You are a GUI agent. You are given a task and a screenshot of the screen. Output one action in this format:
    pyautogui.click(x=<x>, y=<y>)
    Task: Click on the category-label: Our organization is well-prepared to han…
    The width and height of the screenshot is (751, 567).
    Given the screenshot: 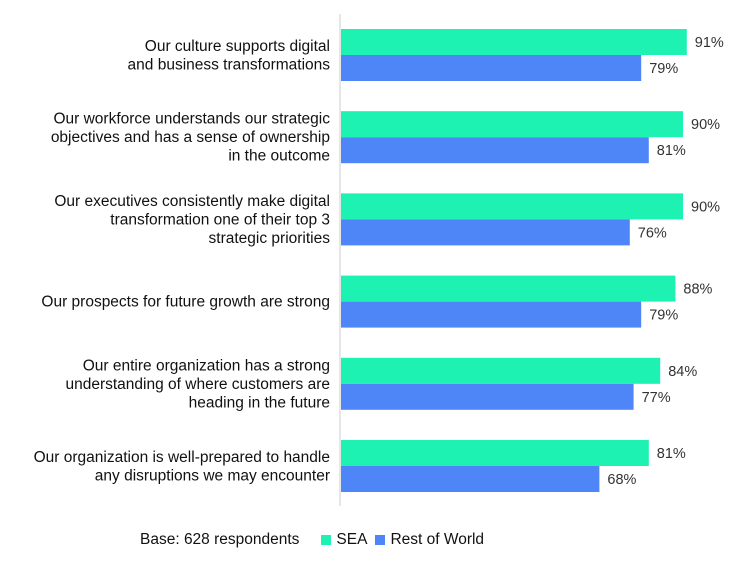 What is the action you would take?
    pyautogui.click(x=182, y=467)
    